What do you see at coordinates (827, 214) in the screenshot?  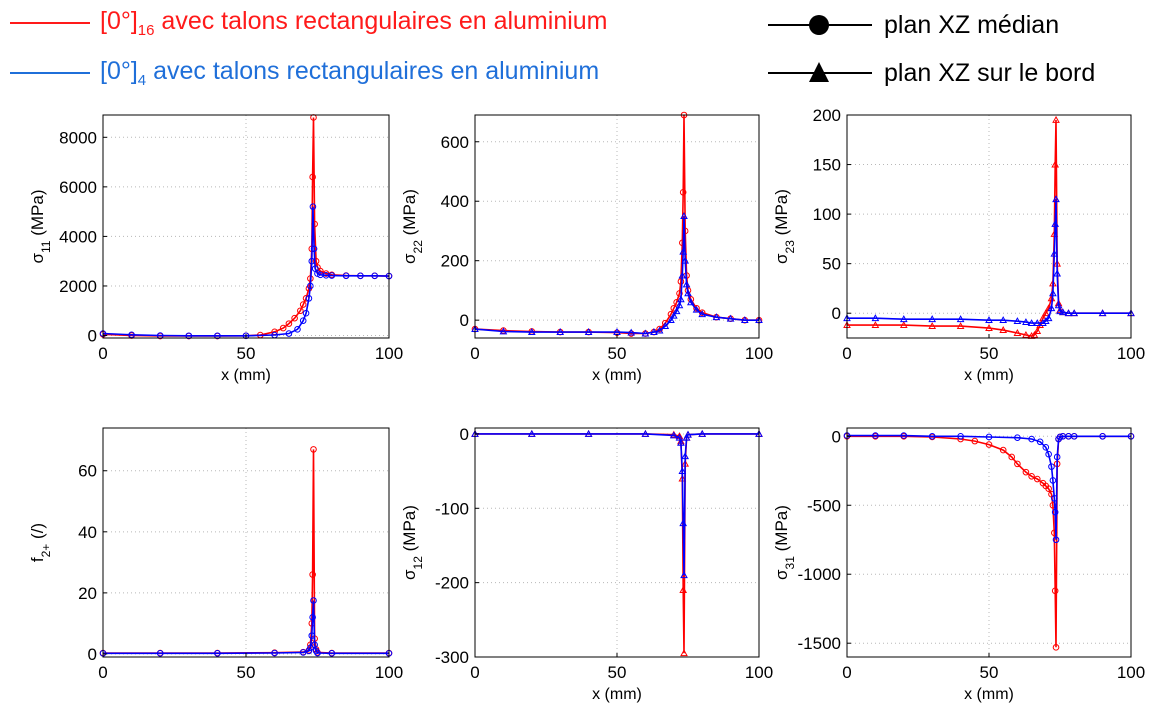 I see `y-tick-label: 100` at bounding box center [827, 214].